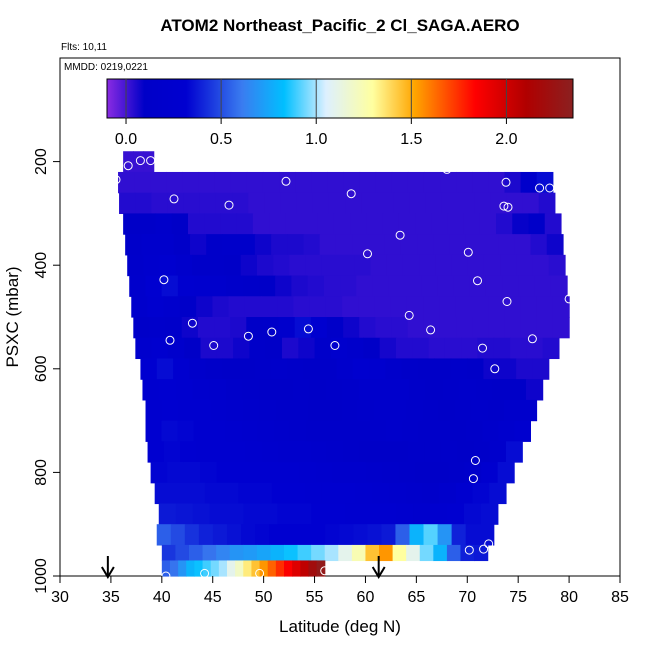  What do you see at coordinates (518, 597) in the screenshot?
I see `x-tick-label: 75` at bounding box center [518, 597].